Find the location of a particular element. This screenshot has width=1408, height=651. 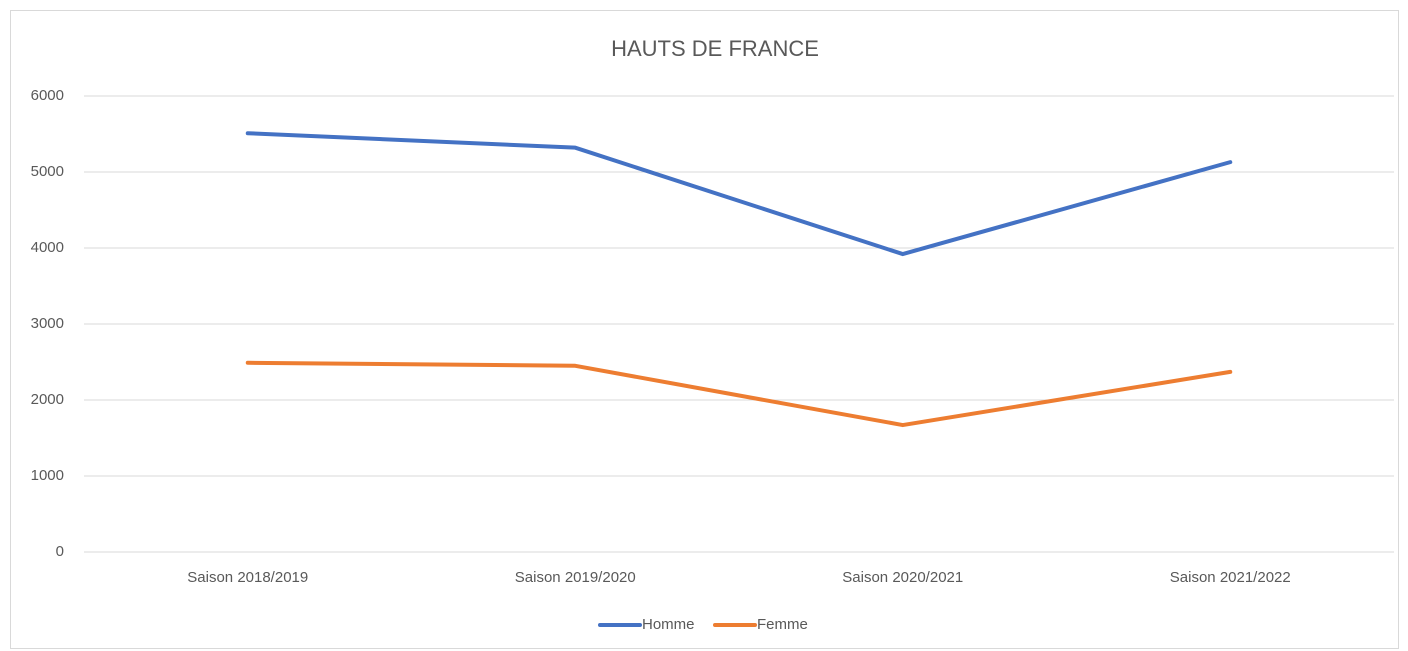

legend-label: Homme is located at coordinates (668, 624).